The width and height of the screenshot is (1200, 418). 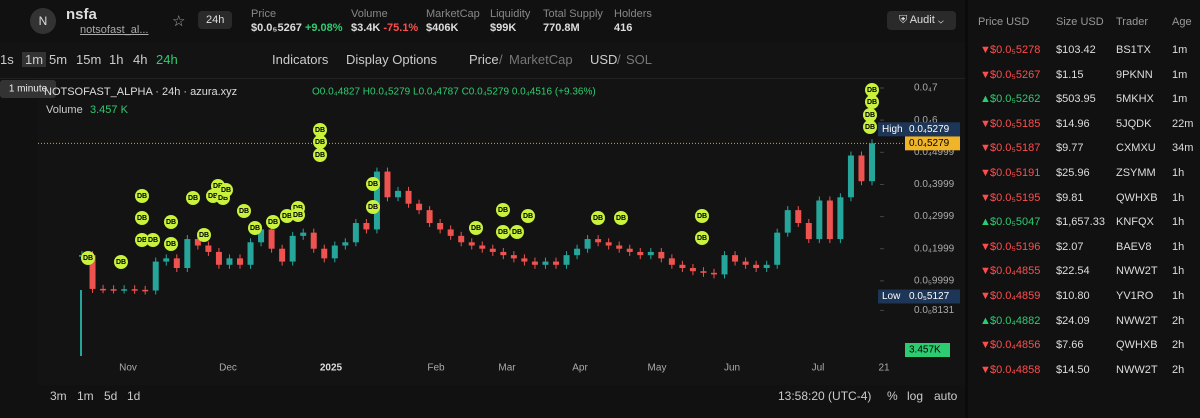 I want to click on x-tick-label: Dec, so click(x=228, y=368).